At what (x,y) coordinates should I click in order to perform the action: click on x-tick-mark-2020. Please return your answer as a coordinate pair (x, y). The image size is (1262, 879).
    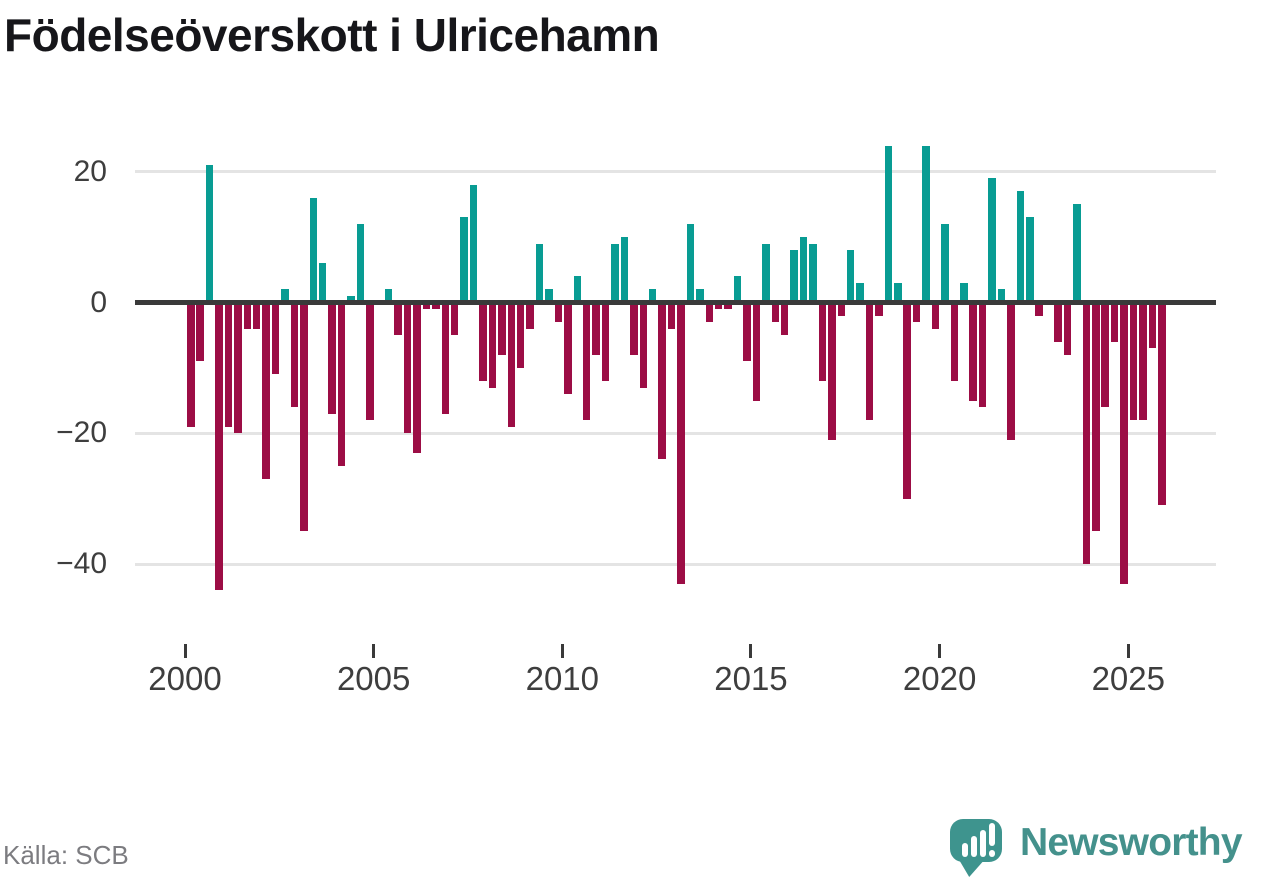
    Looking at the image, I should click on (940, 651).